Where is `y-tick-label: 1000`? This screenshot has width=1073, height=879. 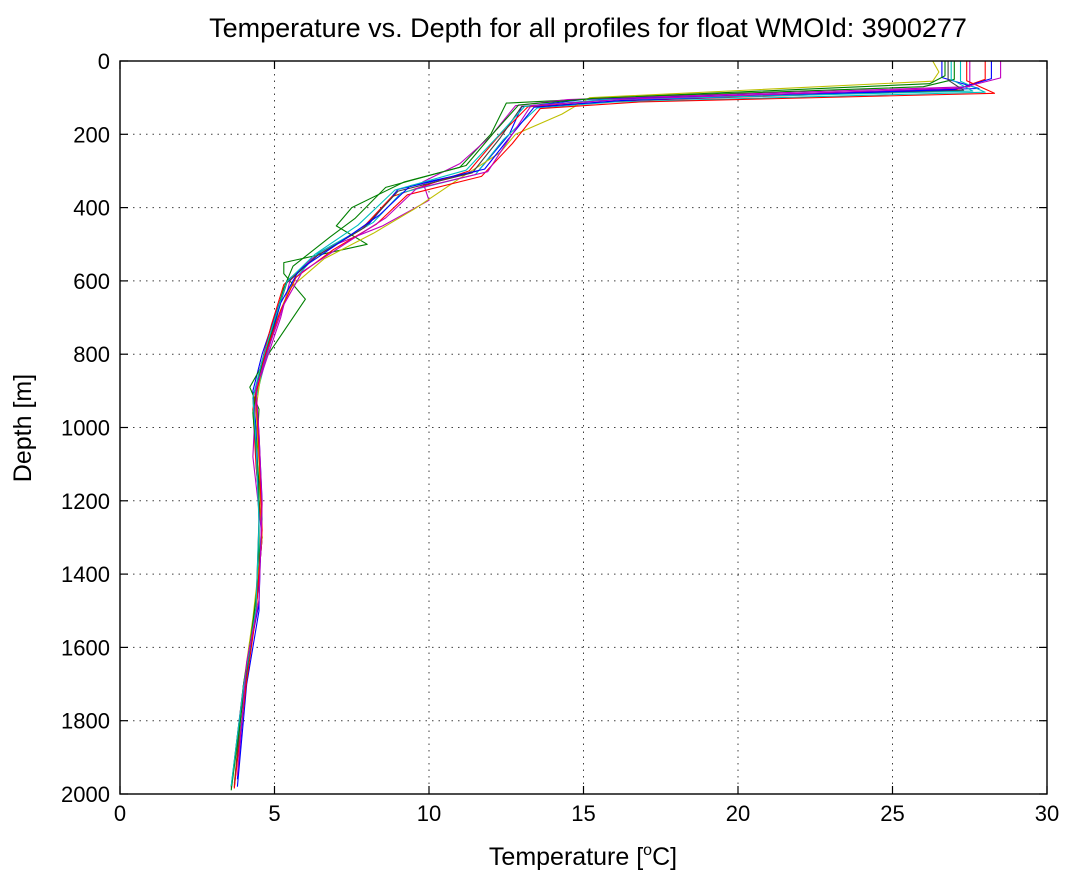 y-tick-label: 1000 is located at coordinates (85, 428).